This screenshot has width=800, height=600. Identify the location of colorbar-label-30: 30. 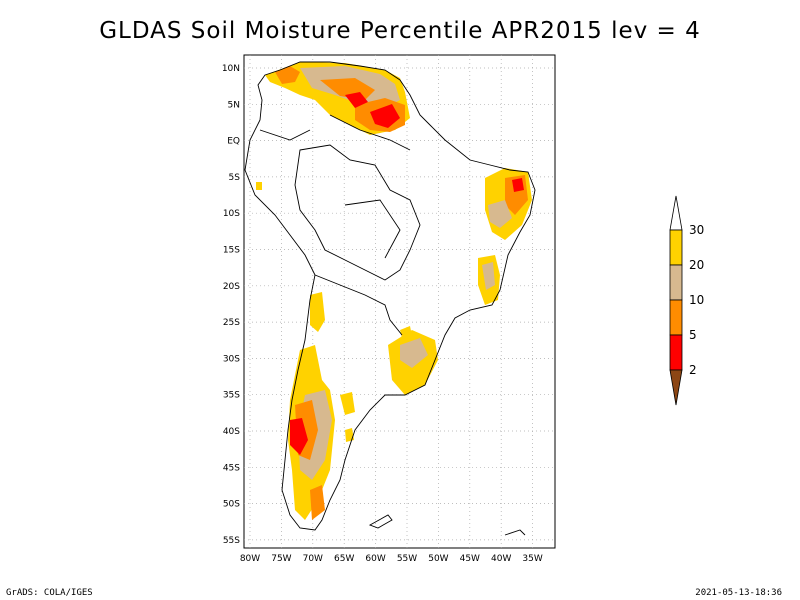
(696, 230).